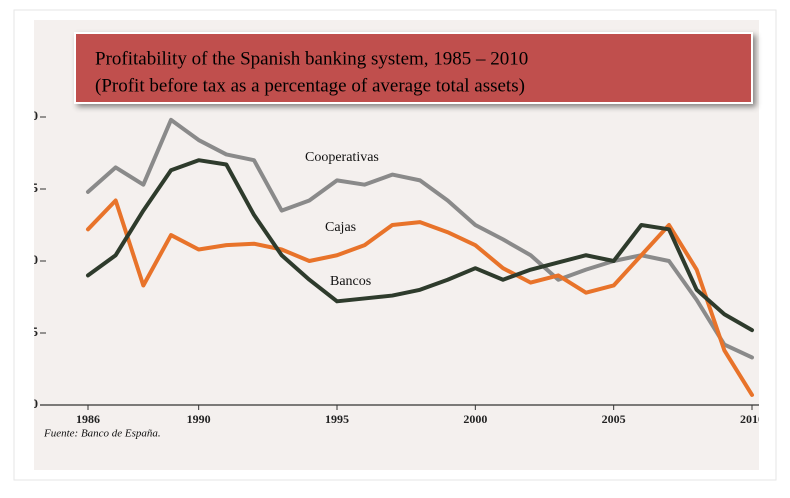 This screenshot has height=498, width=790. What do you see at coordinates (475, 419) in the screenshot?
I see `x-tick-label: 2000` at bounding box center [475, 419].